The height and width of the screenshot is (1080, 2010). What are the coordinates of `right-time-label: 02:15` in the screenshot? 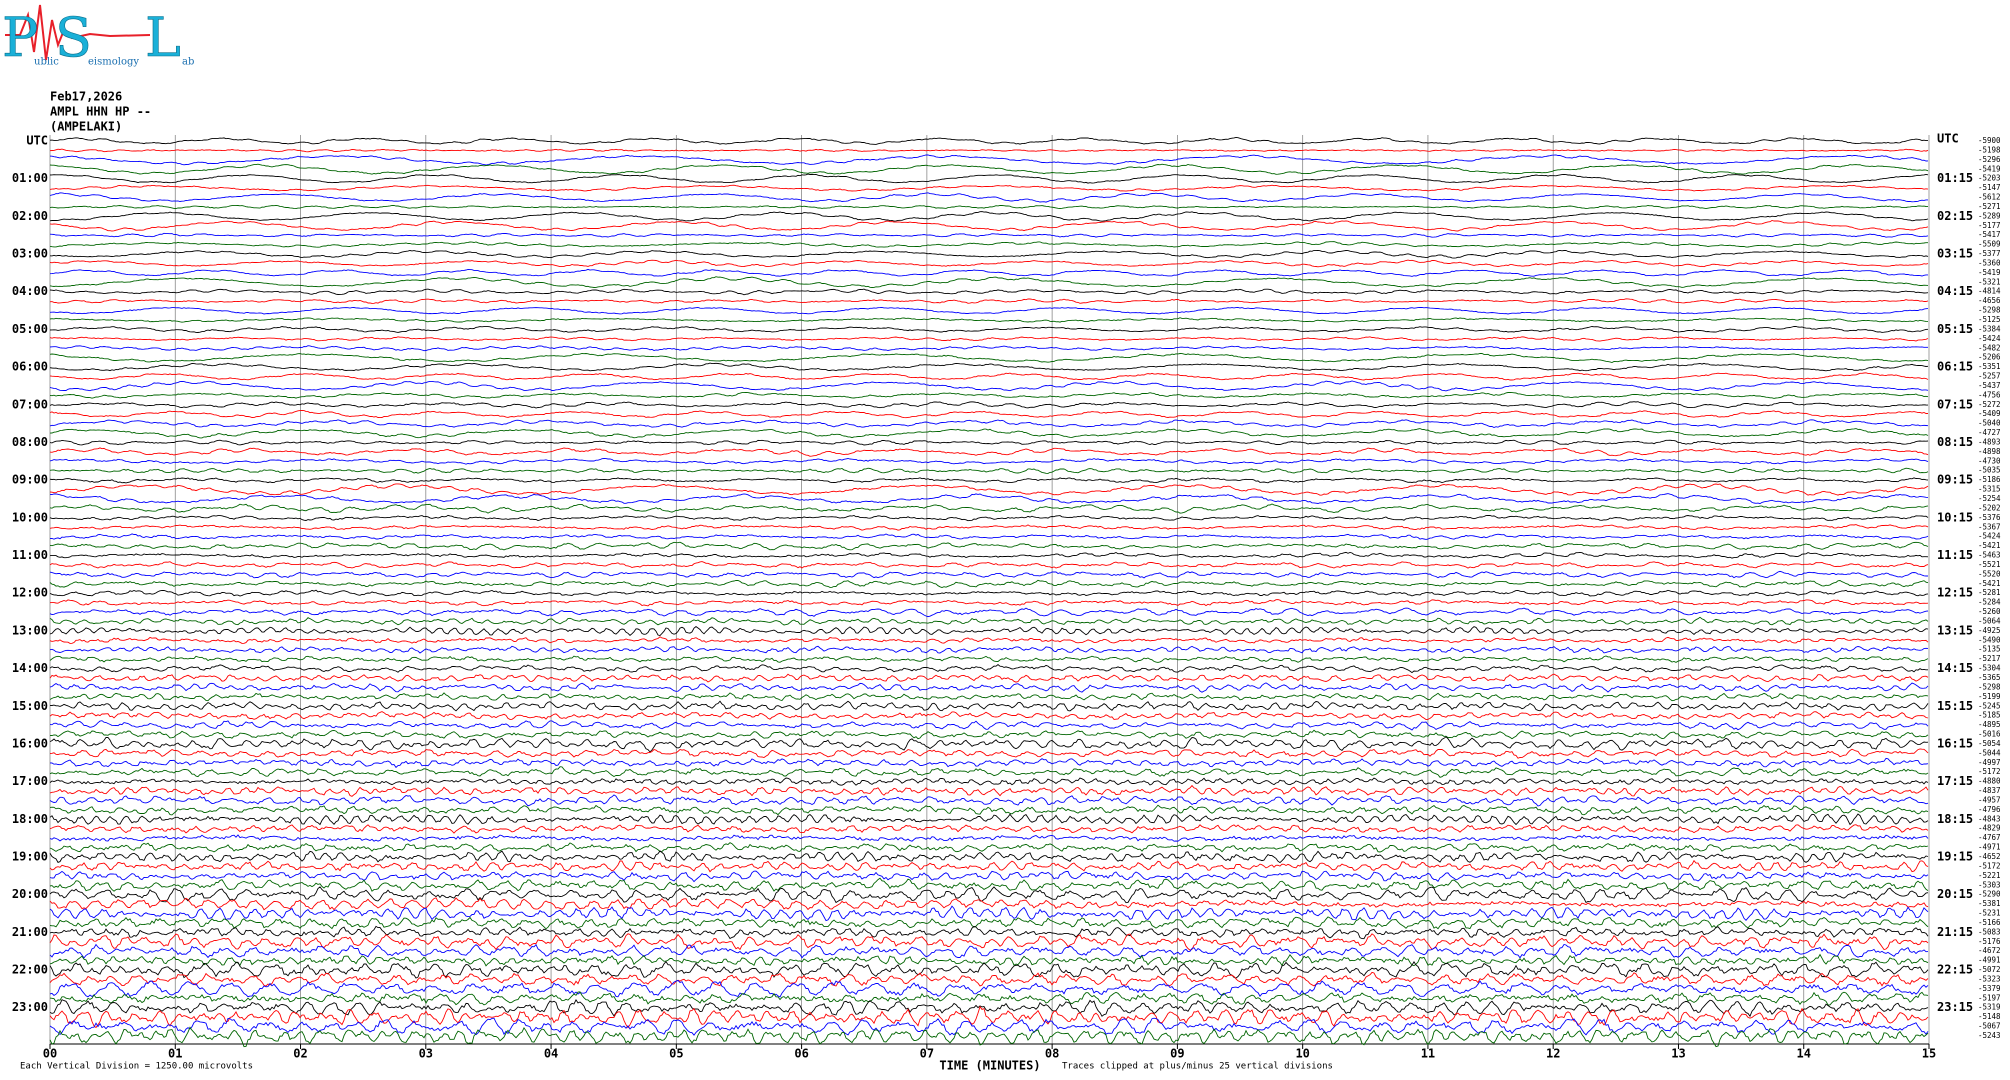 It's located at (1955, 216).